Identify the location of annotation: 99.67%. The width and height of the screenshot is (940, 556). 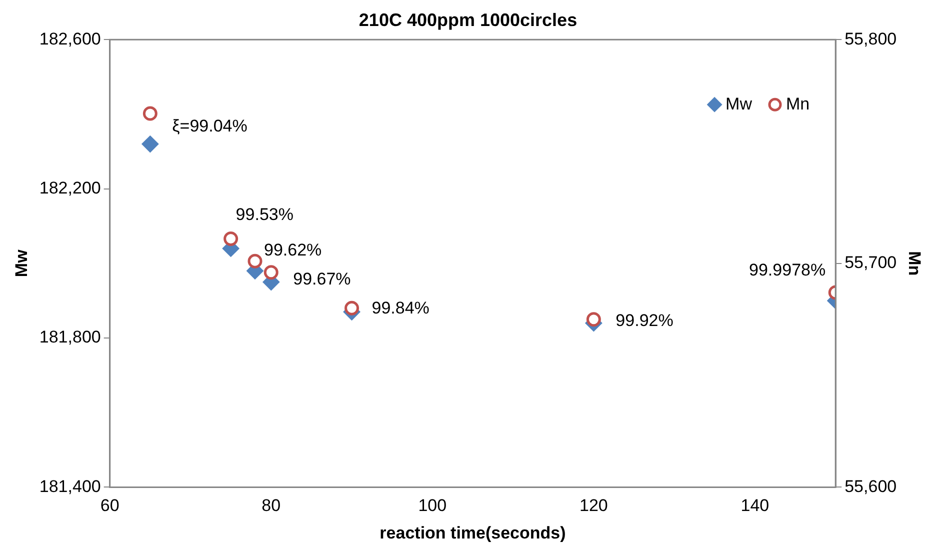
(322, 279).